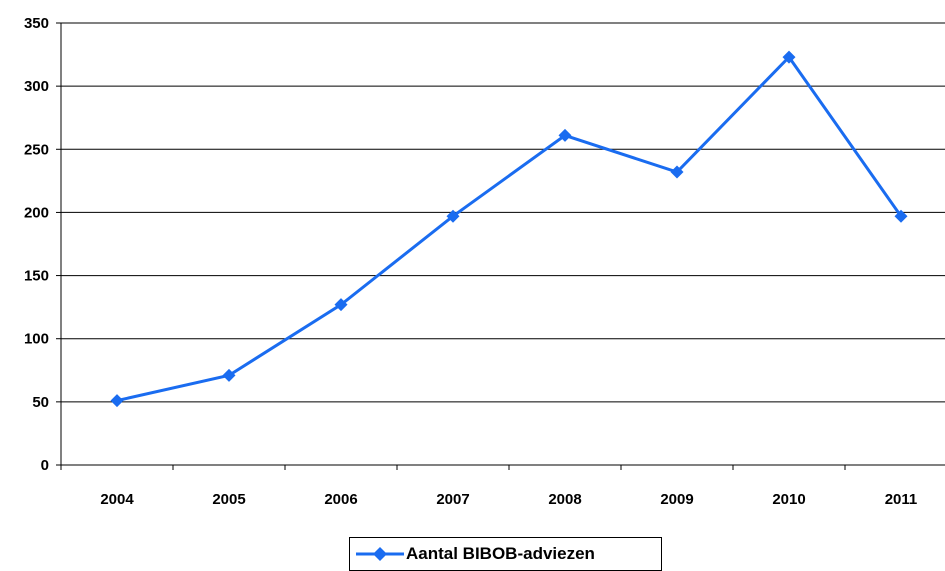 The height and width of the screenshot is (571, 945). What do you see at coordinates (36, 86) in the screenshot?
I see `y-tick-label: 300` at bounding box center [36, 86].